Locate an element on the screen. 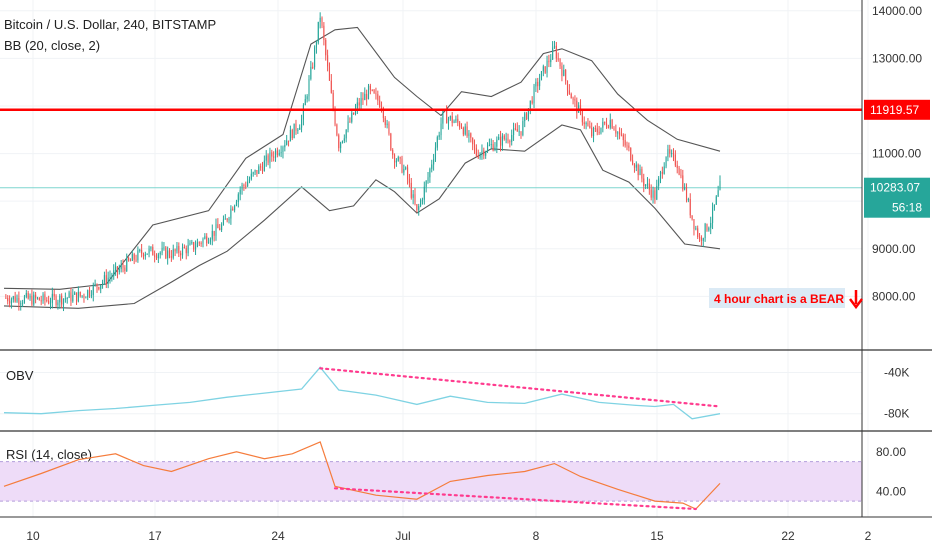 Image resolution: width=932 pixels, height=550 pixels. rsi-band is located at coordinates (431, 481).